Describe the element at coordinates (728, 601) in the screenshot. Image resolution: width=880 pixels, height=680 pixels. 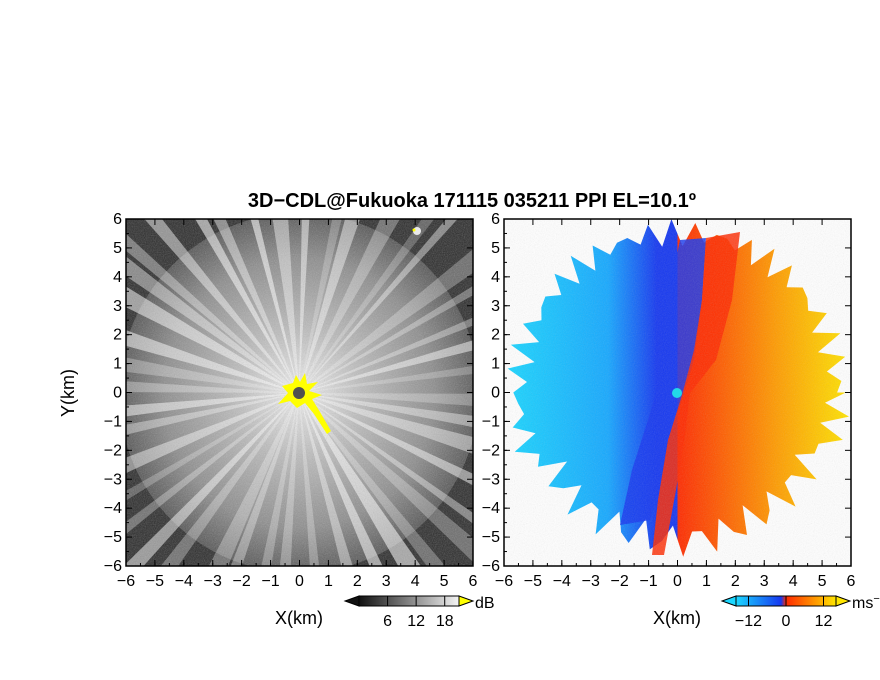
I see `velocity-colorbar-low-arrow` at that location.